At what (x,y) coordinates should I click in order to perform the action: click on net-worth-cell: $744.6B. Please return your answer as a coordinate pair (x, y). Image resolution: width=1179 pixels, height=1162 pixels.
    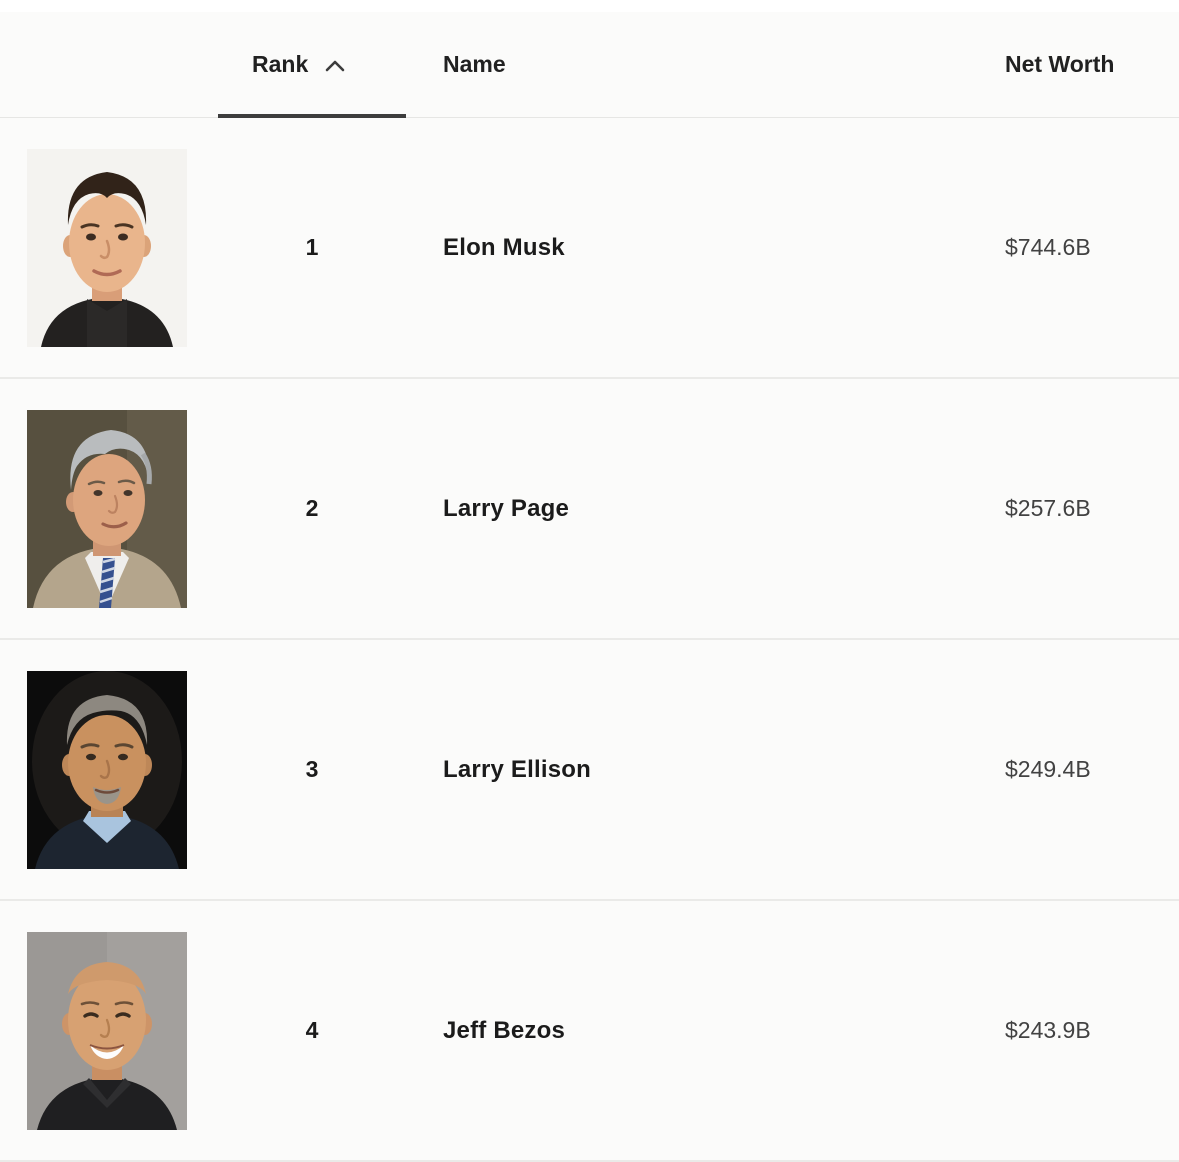
    Looking at the image, I should click on (1048, 247).